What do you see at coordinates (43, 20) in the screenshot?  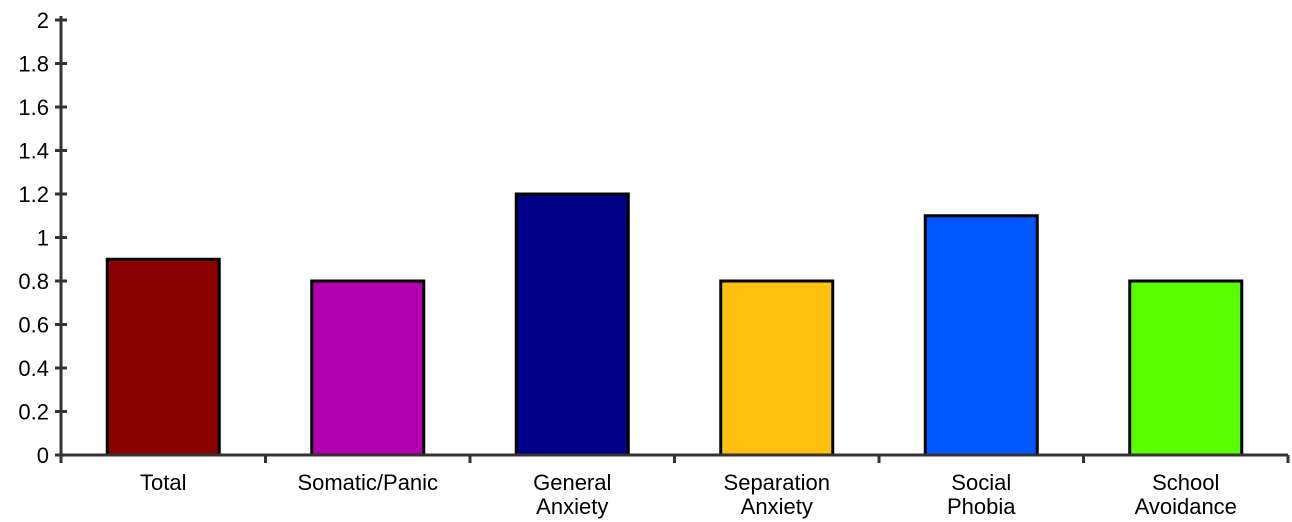 I see `y-tick-label: 2` at bounding box center [43, 20].